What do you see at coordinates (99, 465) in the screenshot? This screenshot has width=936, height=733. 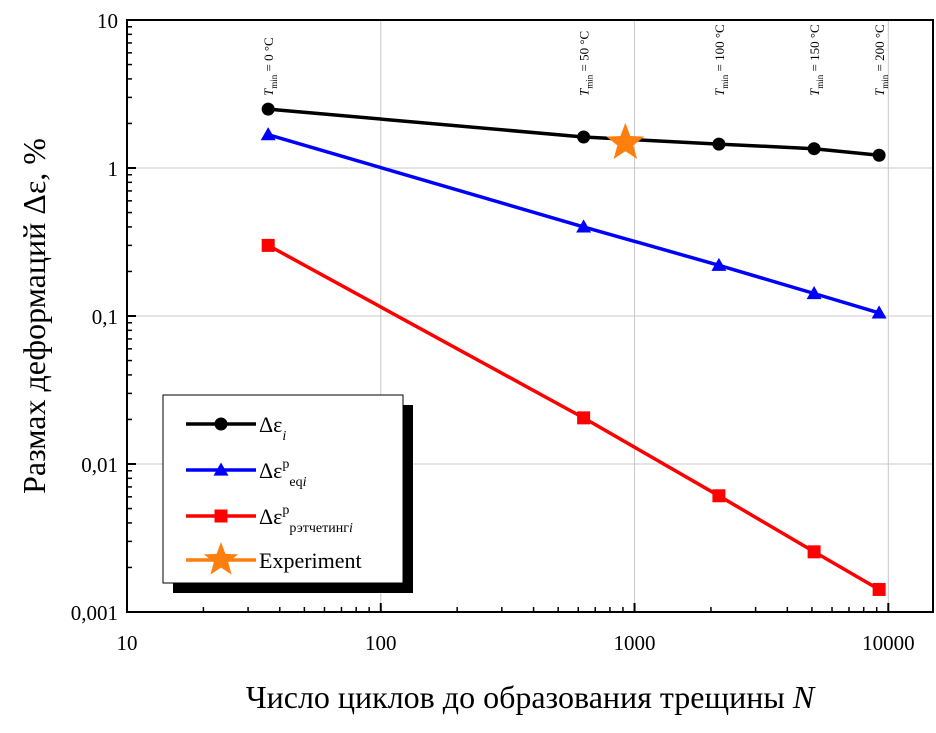 I see `y-tick-label: 0,01` at bounding box center [99, 465].